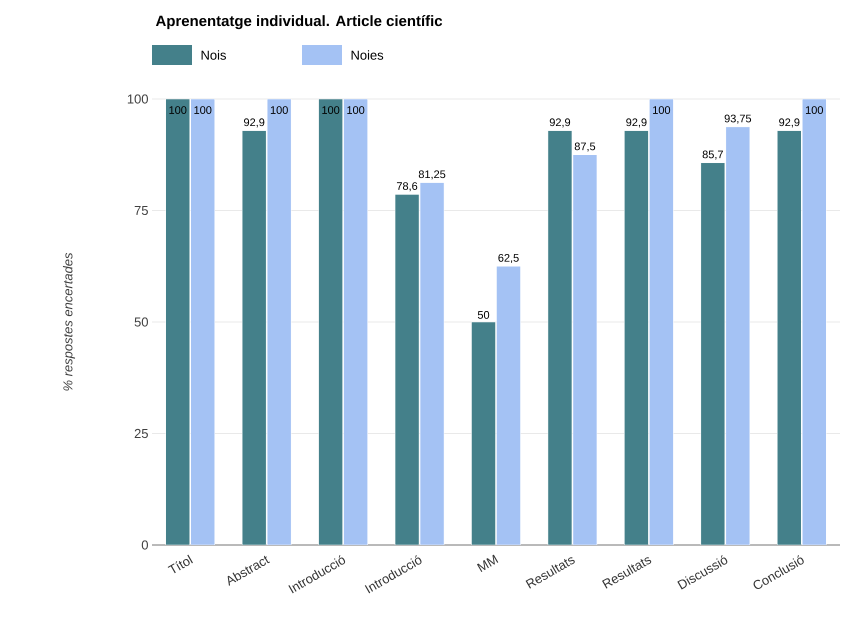  What do you see at coordinates (141, 211) in the screenshot?
I see `y-tick-label: 75` at bounding box center [141, 211].